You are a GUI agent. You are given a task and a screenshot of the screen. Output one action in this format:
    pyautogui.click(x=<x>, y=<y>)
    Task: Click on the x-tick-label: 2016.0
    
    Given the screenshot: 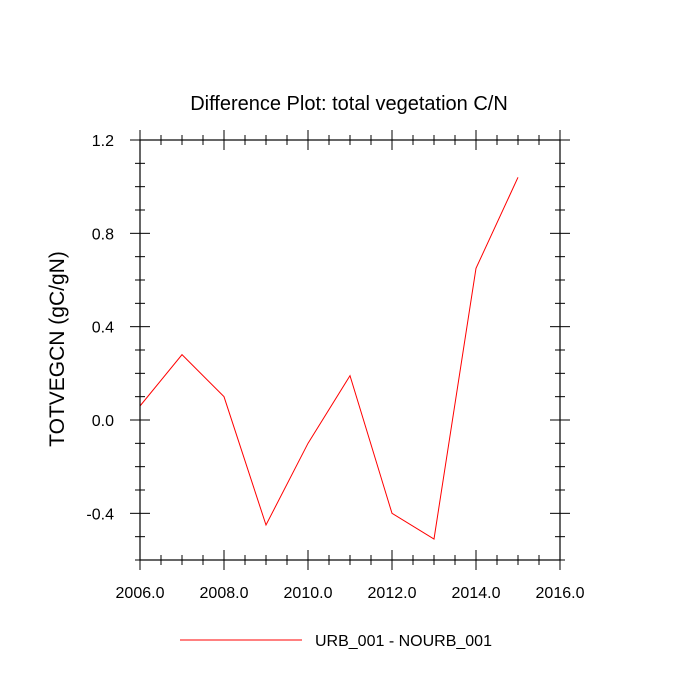 What is the action you would take?
    pyautogui.click(x=560, y=593)
    